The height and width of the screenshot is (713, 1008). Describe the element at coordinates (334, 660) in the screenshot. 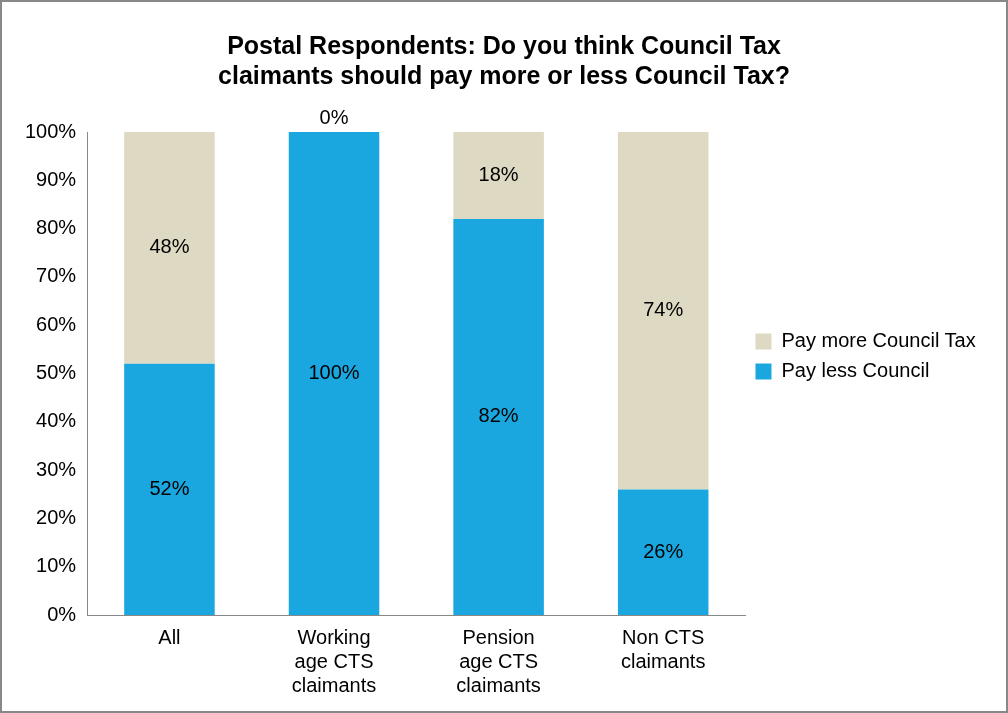

I see `x-tick-label: Working age CTS claimants` at that location.